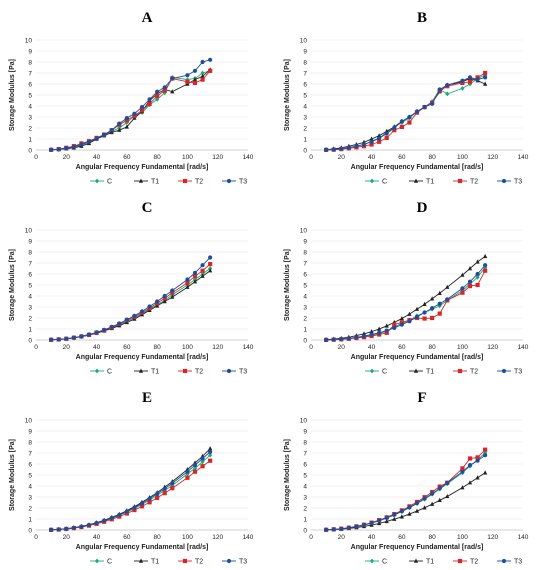 The width and height of the screenshot is (550, 570). I want to click on x-axis-label: Angular Frequency Fundamental [rad/s], so click(417, 357).